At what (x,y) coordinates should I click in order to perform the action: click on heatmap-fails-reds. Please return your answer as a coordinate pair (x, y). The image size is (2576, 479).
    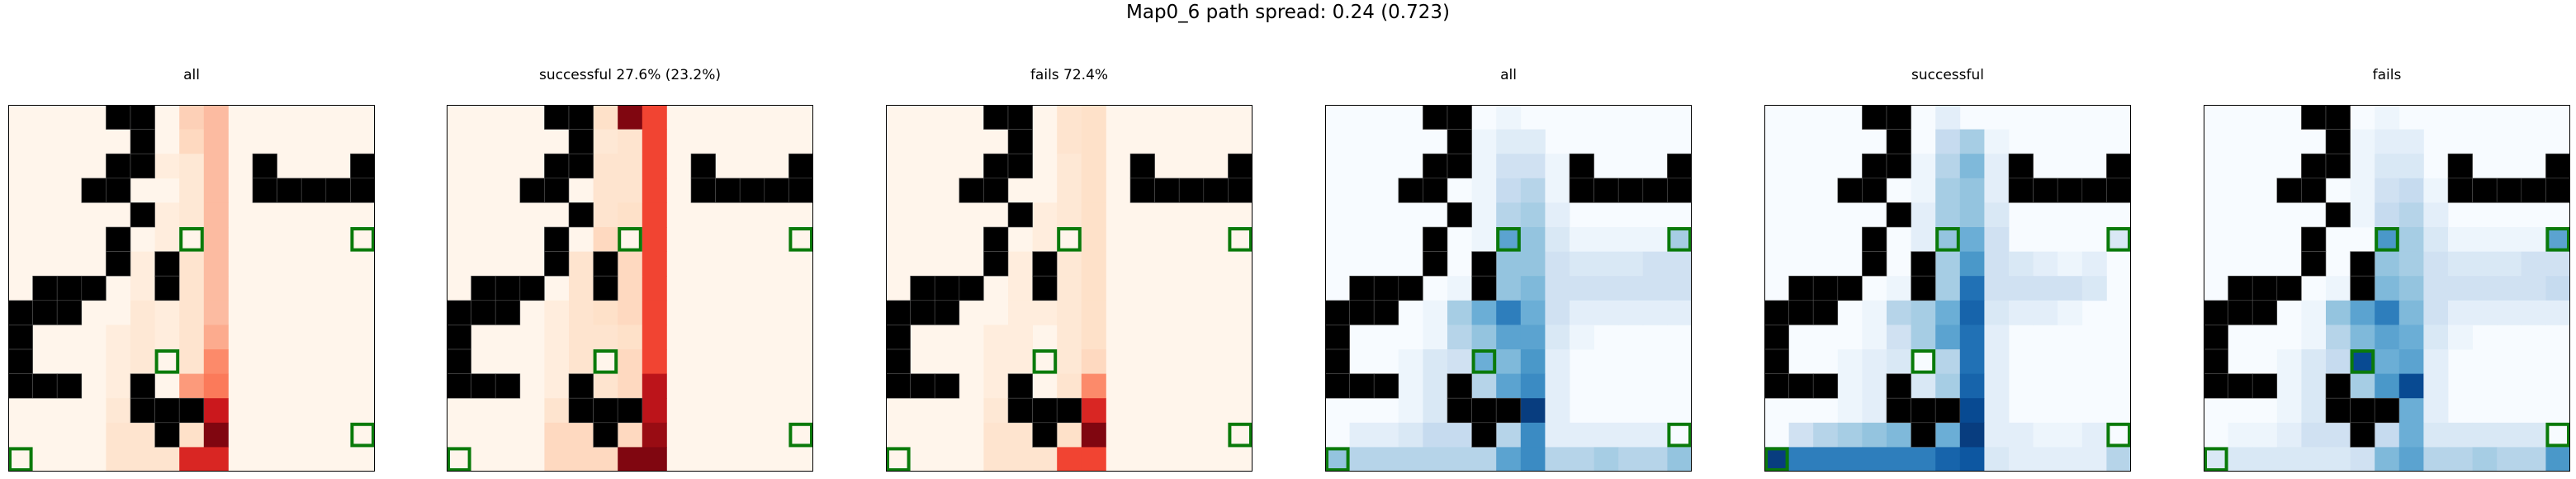
    Looking at the image, I should click on (1069, 288).